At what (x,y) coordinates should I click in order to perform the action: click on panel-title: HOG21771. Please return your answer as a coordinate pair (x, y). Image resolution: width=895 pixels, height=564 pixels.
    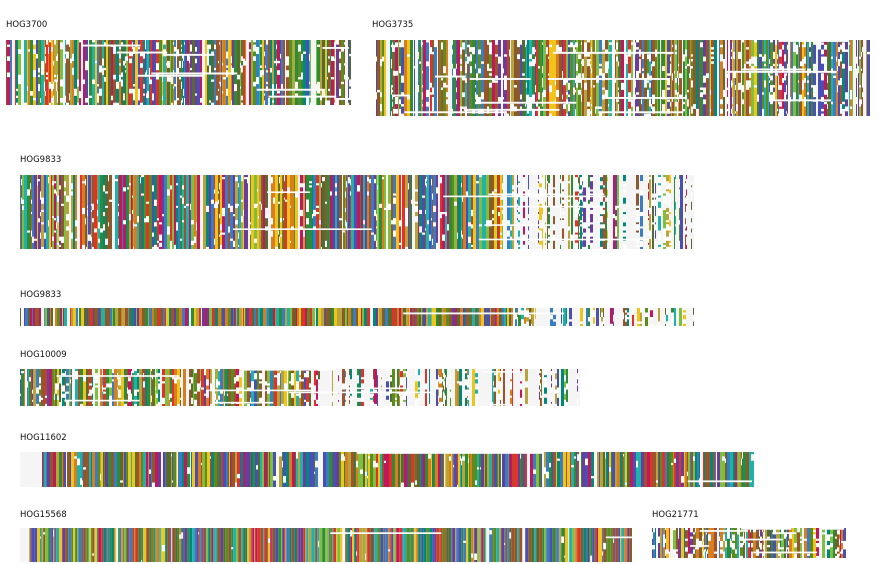
    Looking at the image, I should click on (675, 515).